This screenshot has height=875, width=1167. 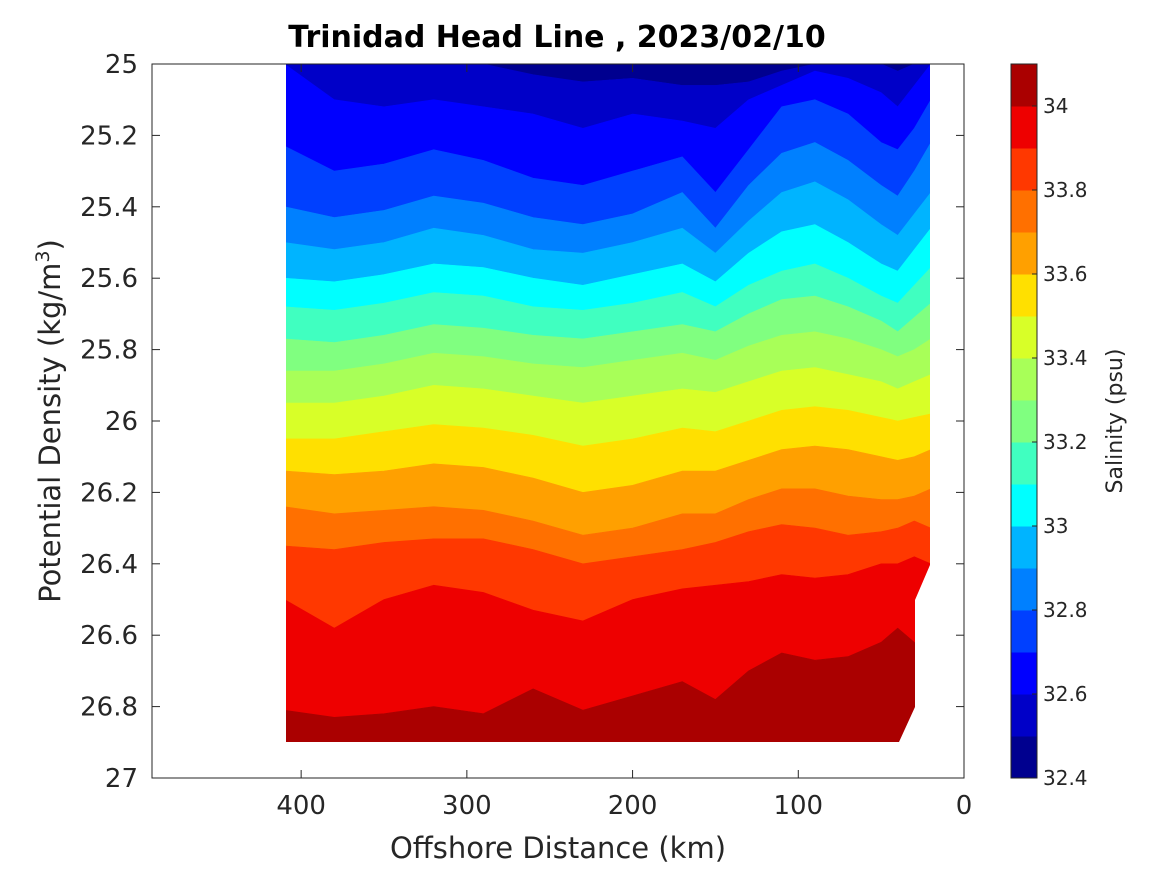 I want to click on colorbar-tick-label: 32.4, so click(x=1065, y=778).